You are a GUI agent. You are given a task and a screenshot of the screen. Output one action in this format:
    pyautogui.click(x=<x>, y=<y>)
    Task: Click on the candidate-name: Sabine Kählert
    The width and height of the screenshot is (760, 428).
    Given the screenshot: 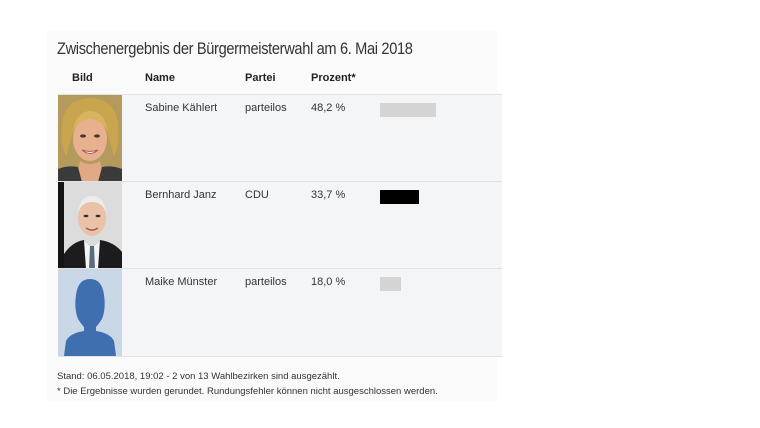 What is the action you would take?
    pyautogui.click(x=181, y=108)
    